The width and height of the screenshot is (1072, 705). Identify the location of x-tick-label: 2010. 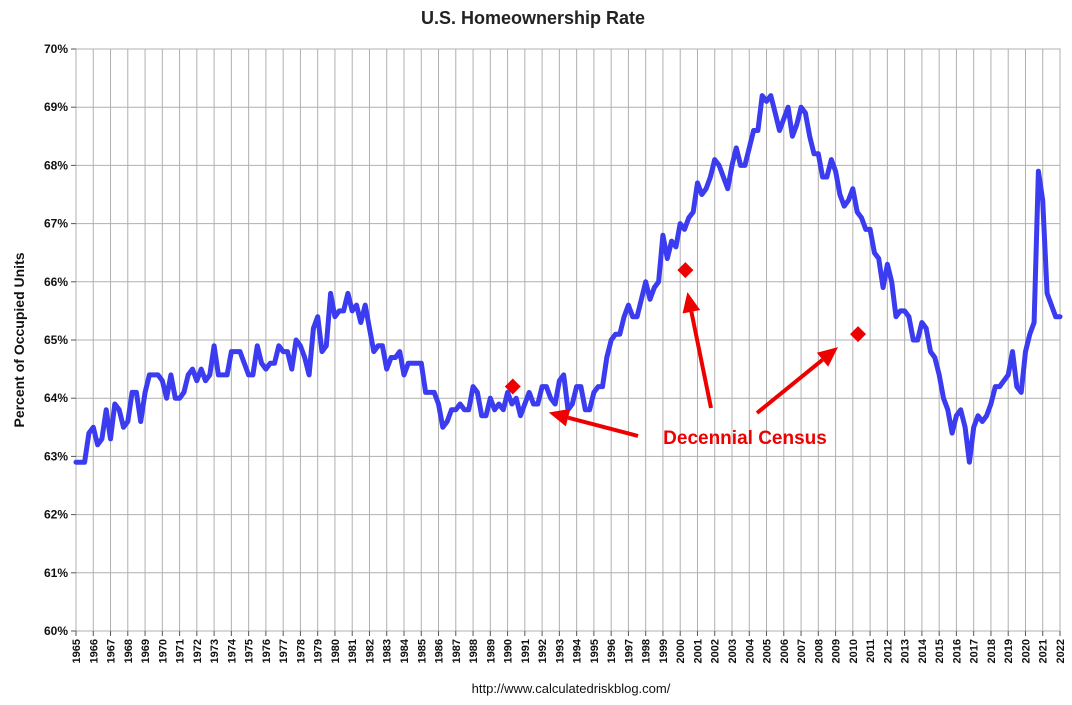
(854, 651).